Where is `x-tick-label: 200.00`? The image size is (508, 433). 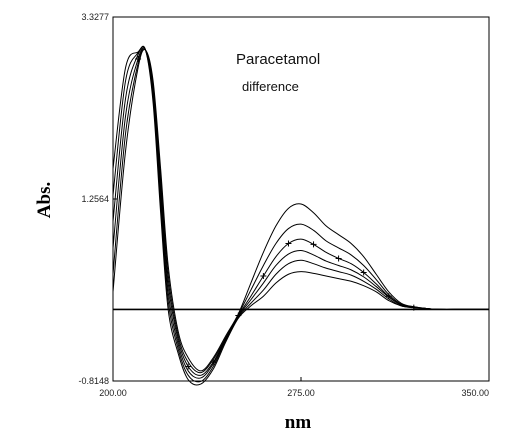
x-tick-label: 200.00 is located at coordinates (113, 393).